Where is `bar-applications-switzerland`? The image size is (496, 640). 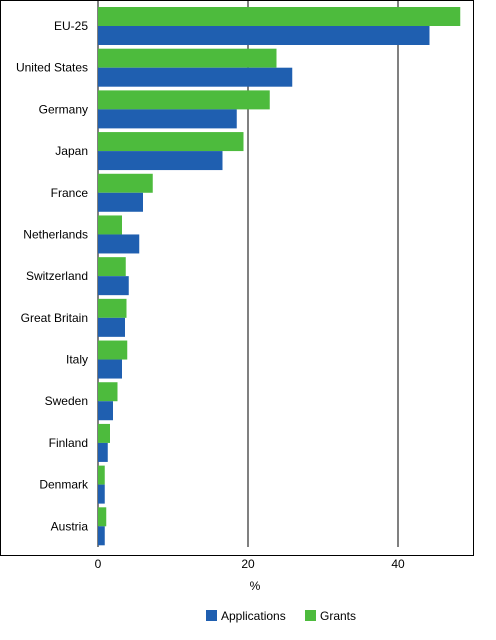
bar-applications-switzerland is located at coordinates (113, 286).